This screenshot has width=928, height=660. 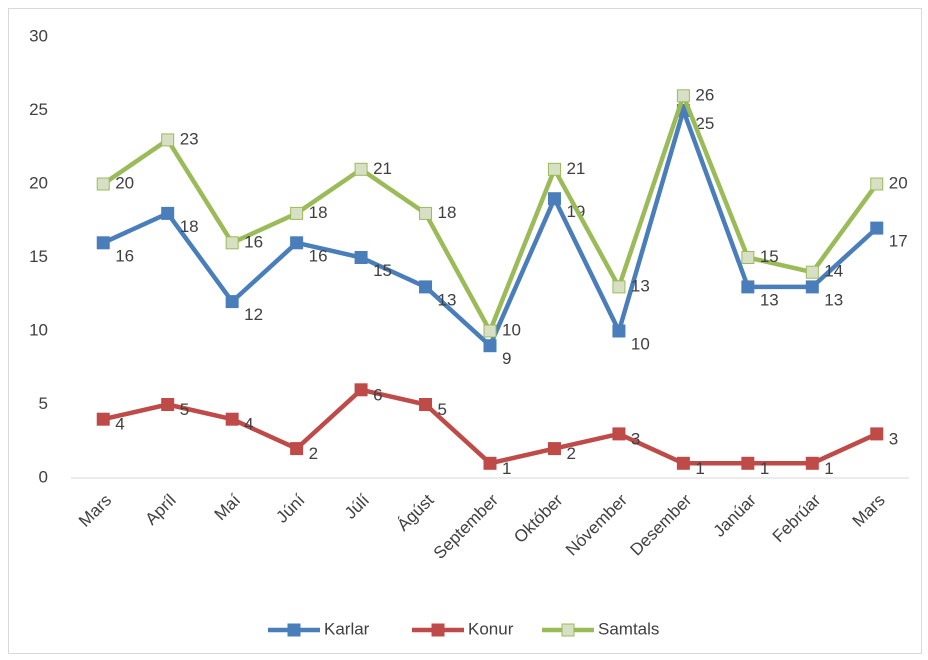 What do you see at coordinates (43, 403) in the screenshot?
I see `y-tick-label: 5` at bounding box center [43, 403].